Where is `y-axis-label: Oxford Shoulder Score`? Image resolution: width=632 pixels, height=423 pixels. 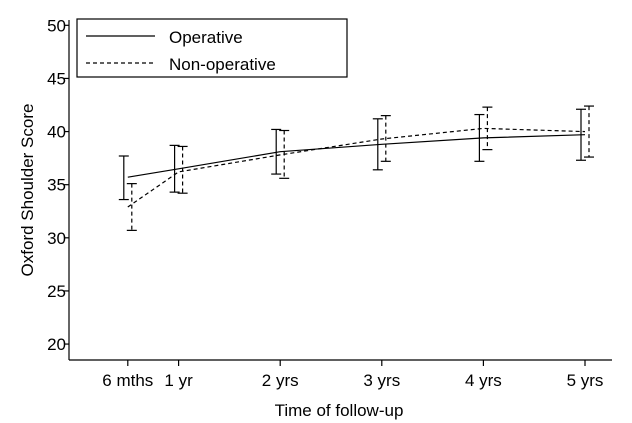 y-axis-label: Oxford Shoulder Score is located at coordinates (27, 190).